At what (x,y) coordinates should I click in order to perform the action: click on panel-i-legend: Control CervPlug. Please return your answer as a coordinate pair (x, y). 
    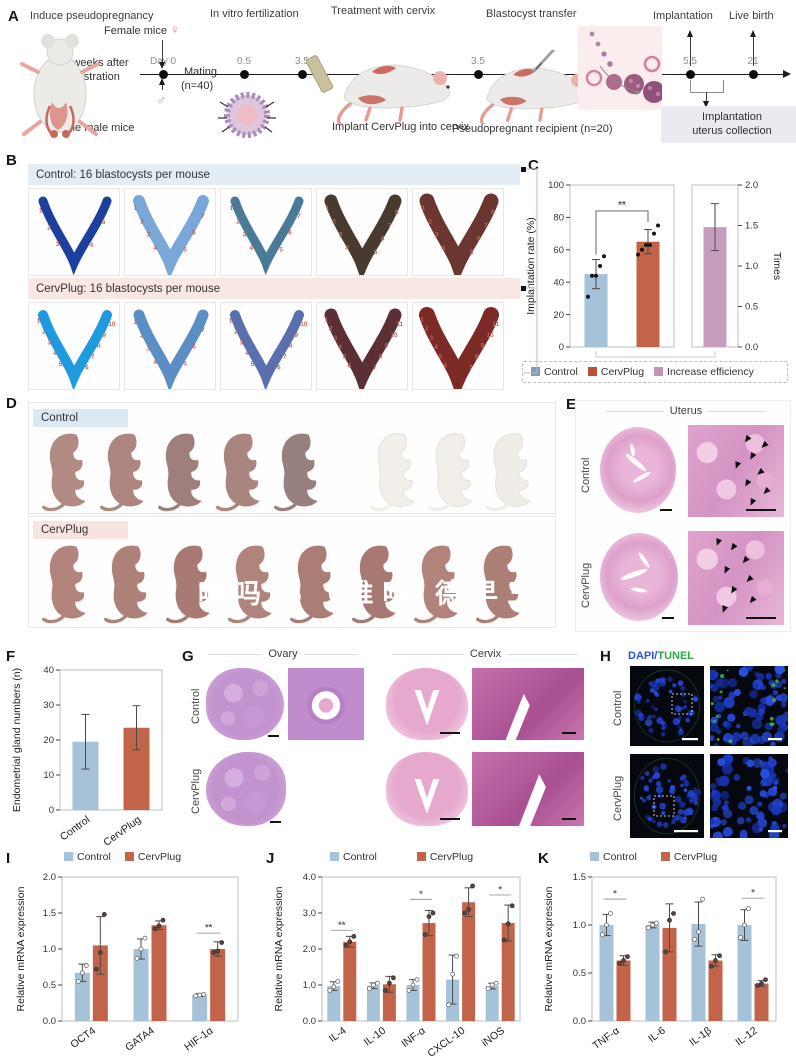
    Looking at the image, I should click on (122, 857).